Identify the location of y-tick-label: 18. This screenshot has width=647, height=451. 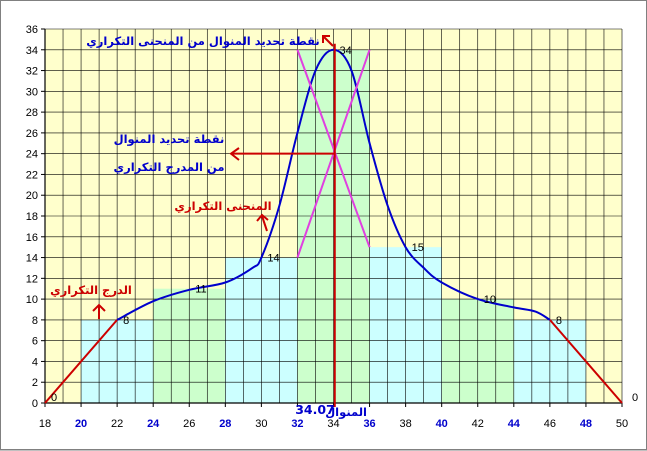
(32, 217).